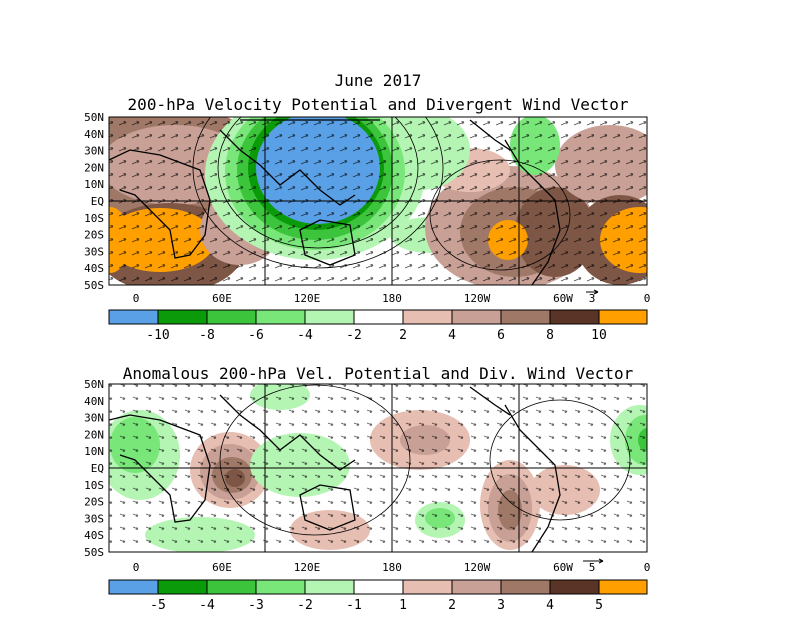 This screenshot has height=618, width=800. What do you see at coordinates (207, 335) in the screenshot?
I see `colorbar-label: -8` at bounding box center [207, 335].